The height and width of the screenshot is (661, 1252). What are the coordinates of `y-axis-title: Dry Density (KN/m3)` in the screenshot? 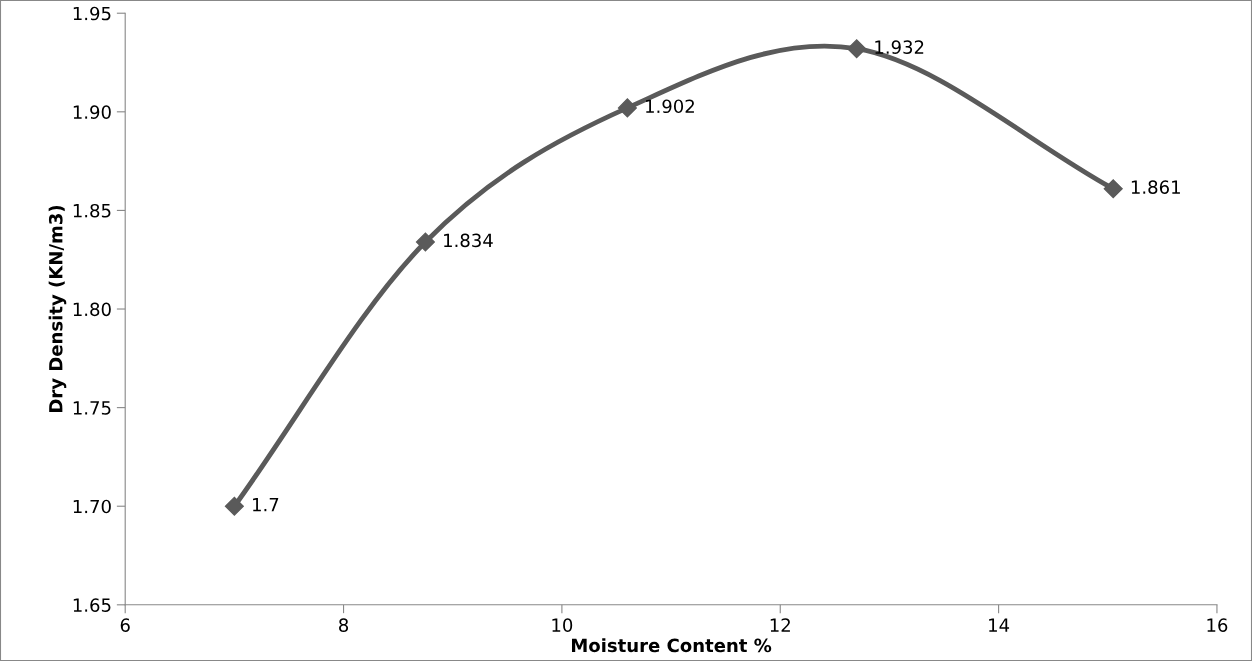 It's located at (57, 308).